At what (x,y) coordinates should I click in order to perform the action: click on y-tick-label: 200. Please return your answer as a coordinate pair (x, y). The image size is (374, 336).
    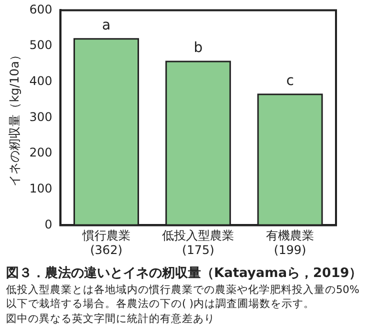
    Looking at the image, I should click on (40, 153).